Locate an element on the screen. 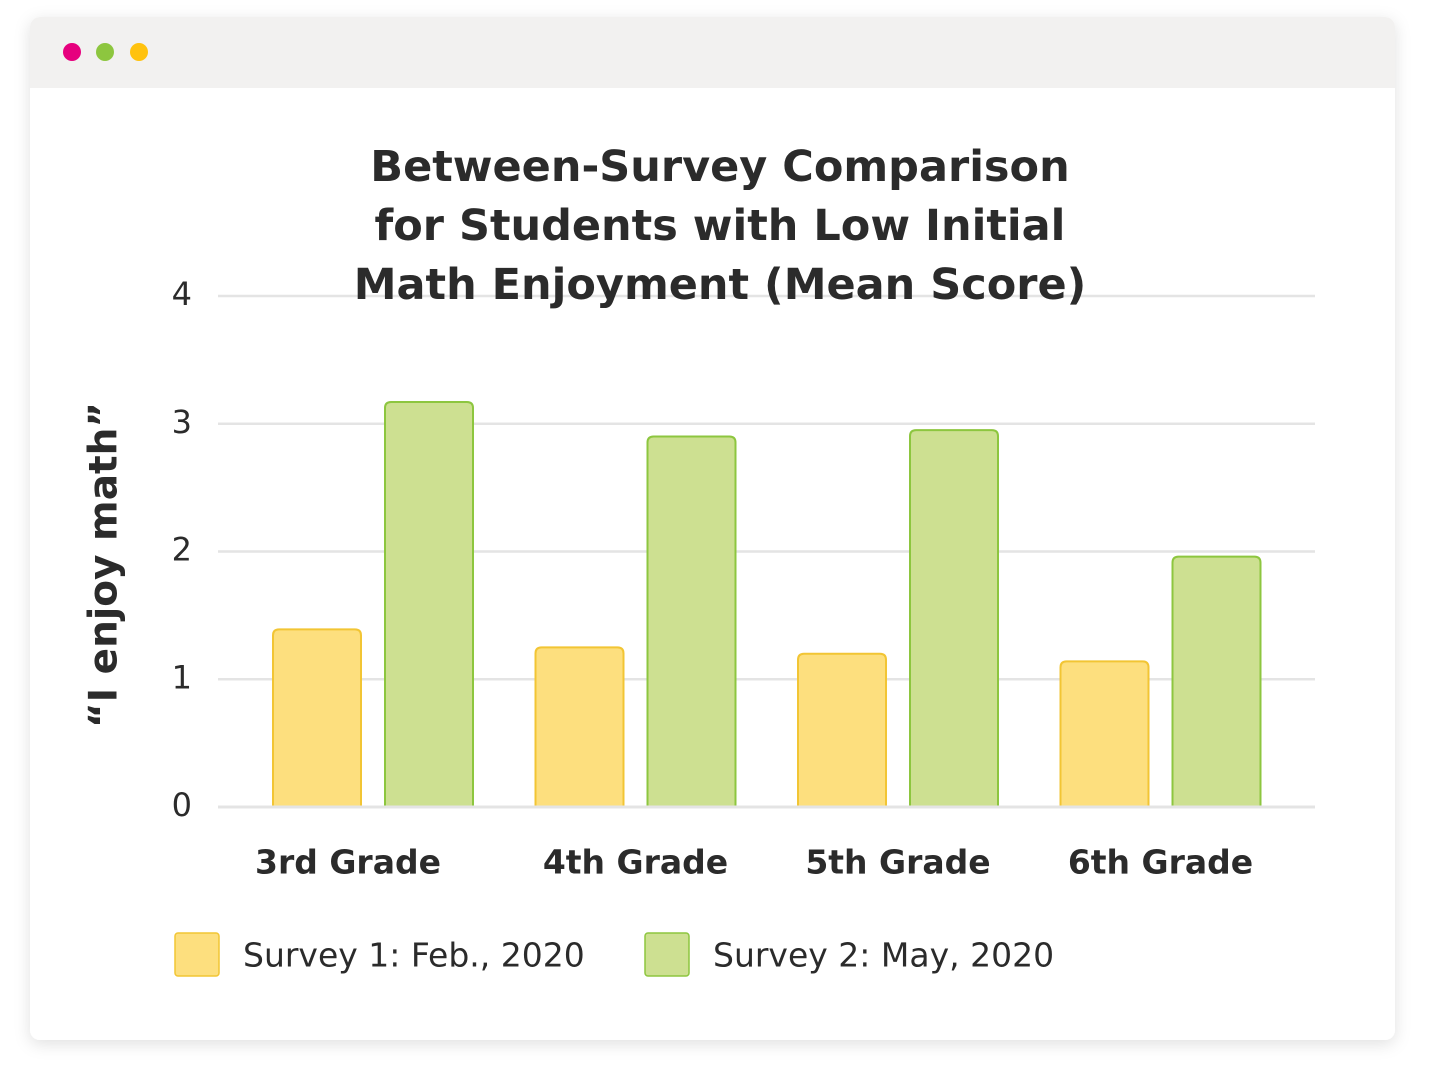 The height and width of the screenshot is (1081, 1441). y-axis-label: “I enjoy math” is located at coordinates (104, 565).